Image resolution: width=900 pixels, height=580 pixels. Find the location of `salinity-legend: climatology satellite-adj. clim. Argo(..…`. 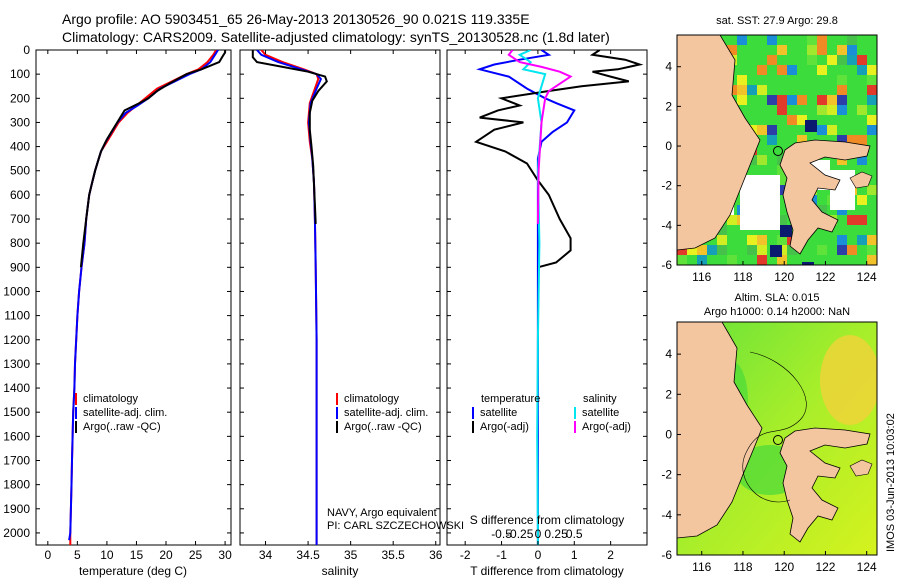

salinity-legend: climatology satellite-adj. clim. Argo(..… is located at coordinates (395, 462).